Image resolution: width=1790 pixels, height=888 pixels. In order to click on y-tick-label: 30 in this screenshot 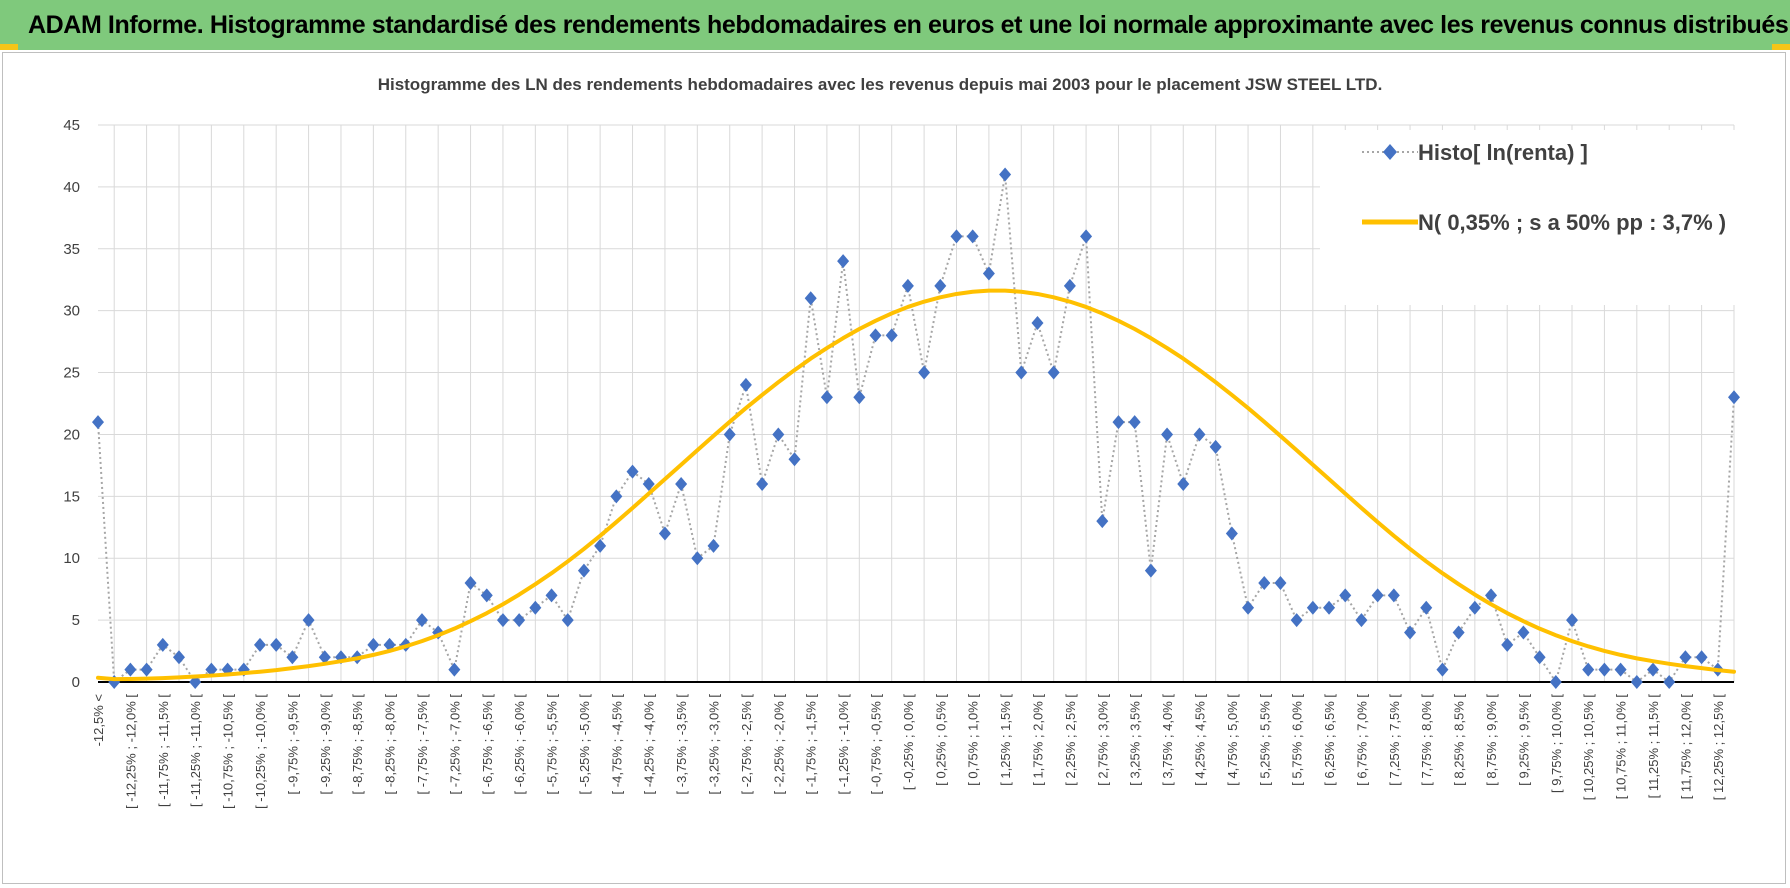, I will do `click(71, 311)`.